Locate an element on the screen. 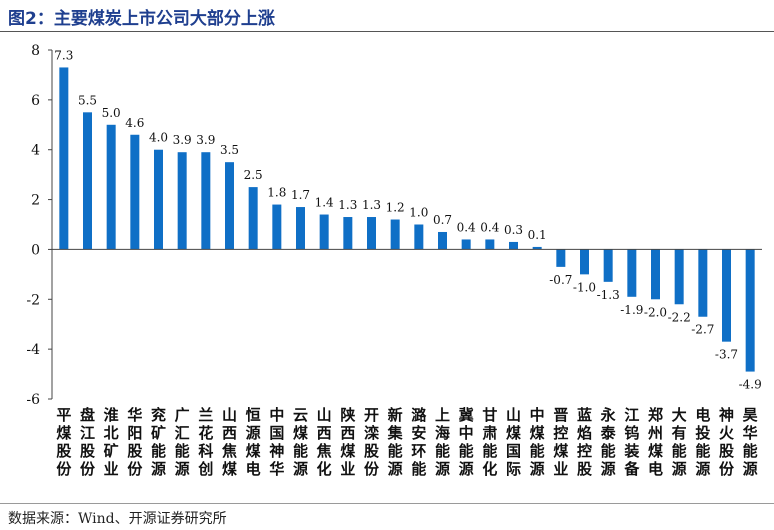 The image size is (774, 530). category-label: 郑州煤电 is located at coordinates (655, 442).